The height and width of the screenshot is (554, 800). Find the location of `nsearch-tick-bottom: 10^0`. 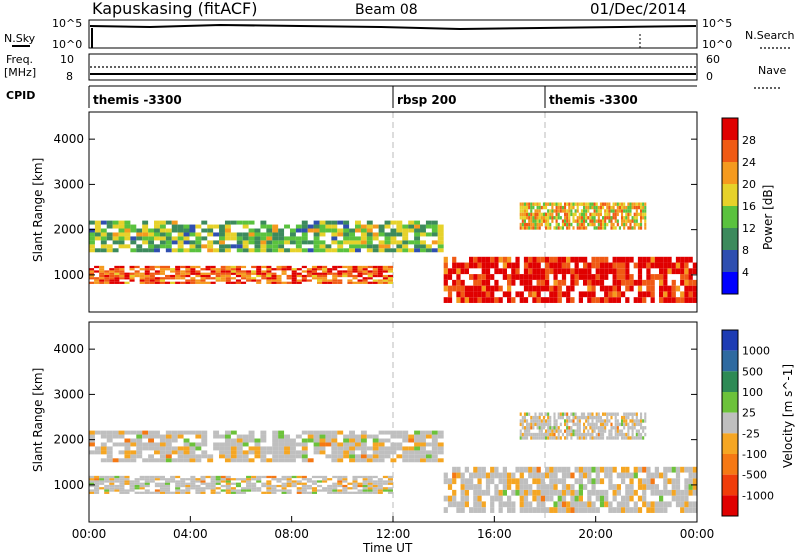

nsearch-tick-bottom: 10^0 is located at coordinates (717, 44).